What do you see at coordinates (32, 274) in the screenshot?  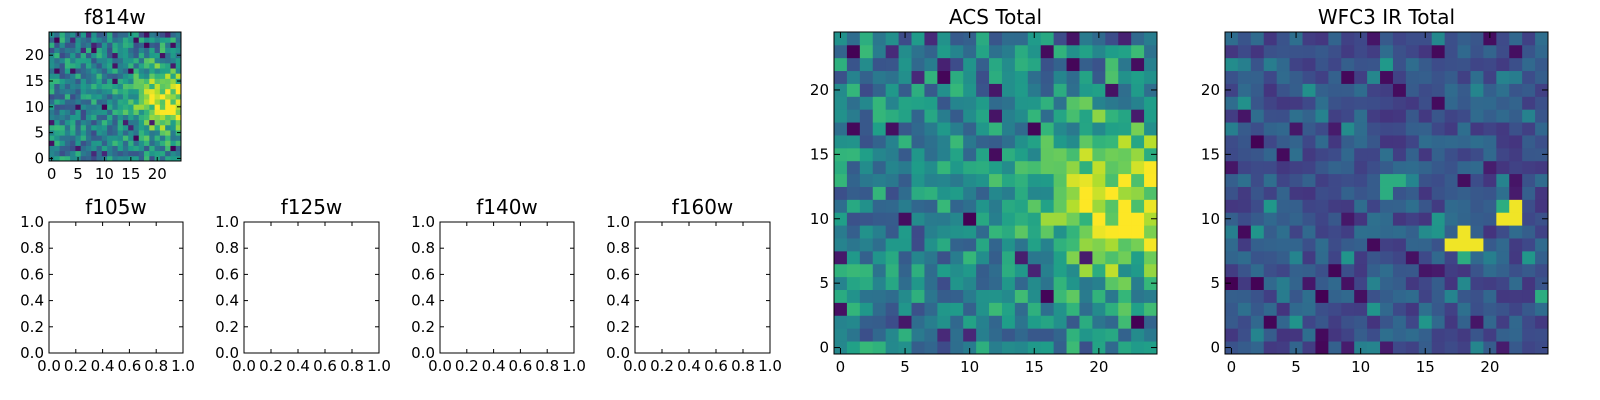 I see `y-tick-label: 0.6` at bounding box center [32, 274].